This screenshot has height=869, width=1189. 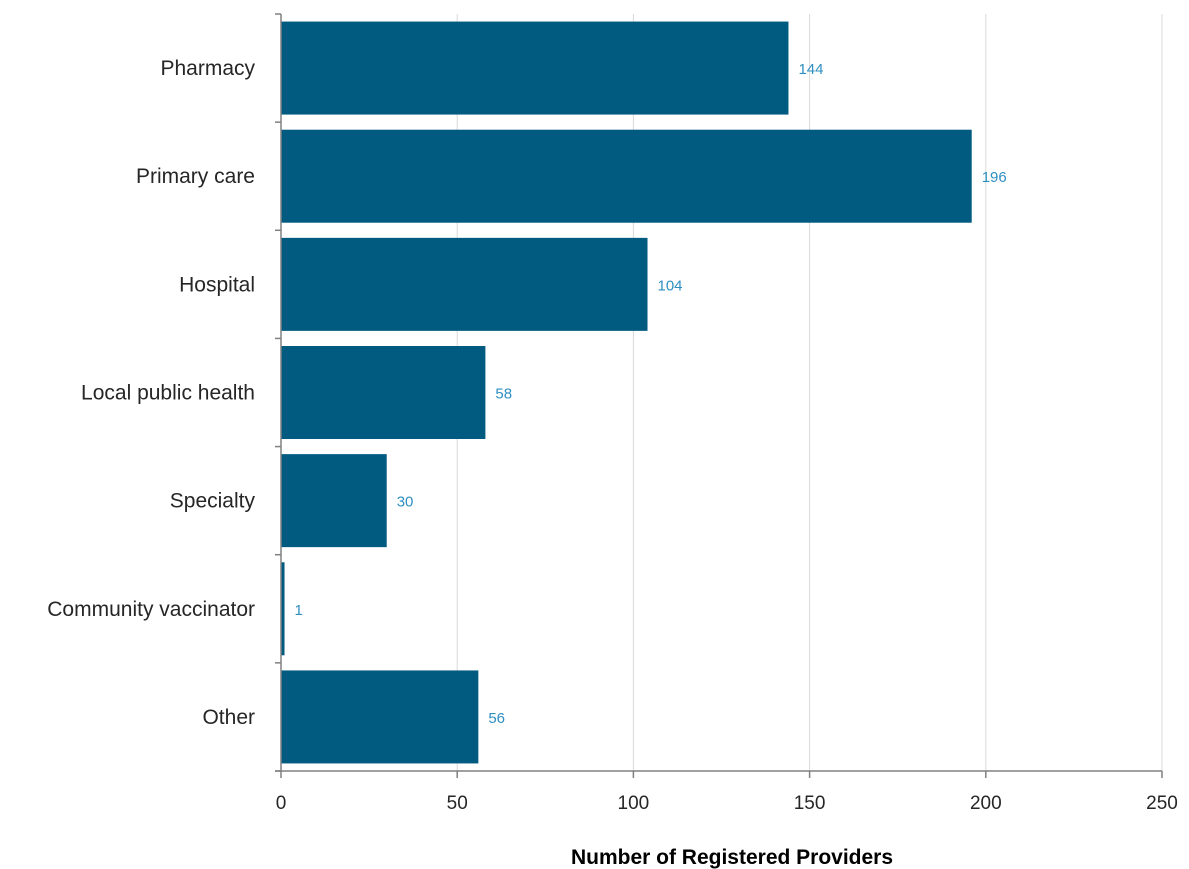 I want to click on category-label-primary-care: Primary care, so click(x=195, y=176).